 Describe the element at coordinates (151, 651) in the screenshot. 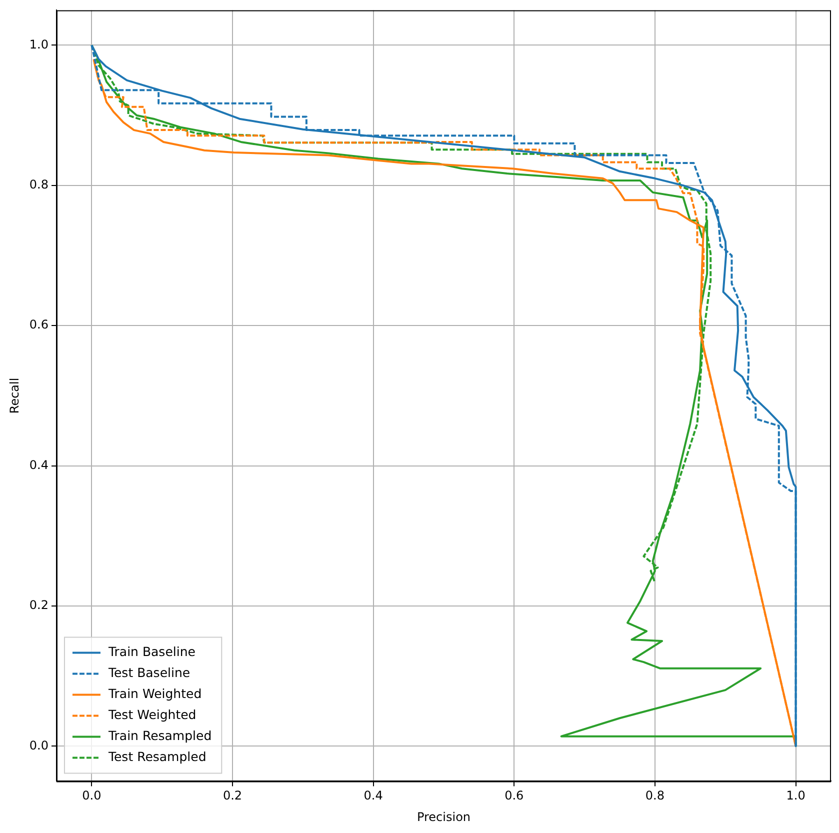

I see `legend-label: Train Baseline` at that location.